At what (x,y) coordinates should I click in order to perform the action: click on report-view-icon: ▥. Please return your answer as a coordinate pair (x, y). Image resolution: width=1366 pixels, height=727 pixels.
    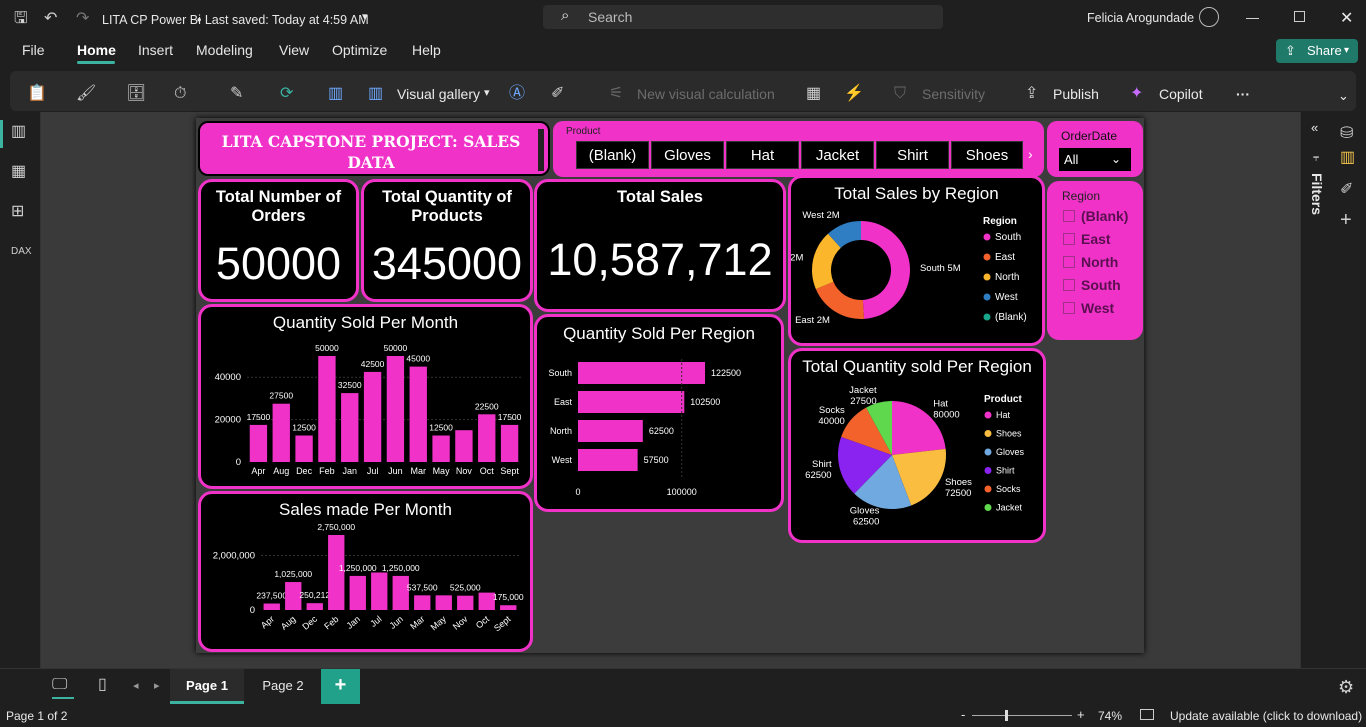
    Looking at the image, I should click on (19, 131).